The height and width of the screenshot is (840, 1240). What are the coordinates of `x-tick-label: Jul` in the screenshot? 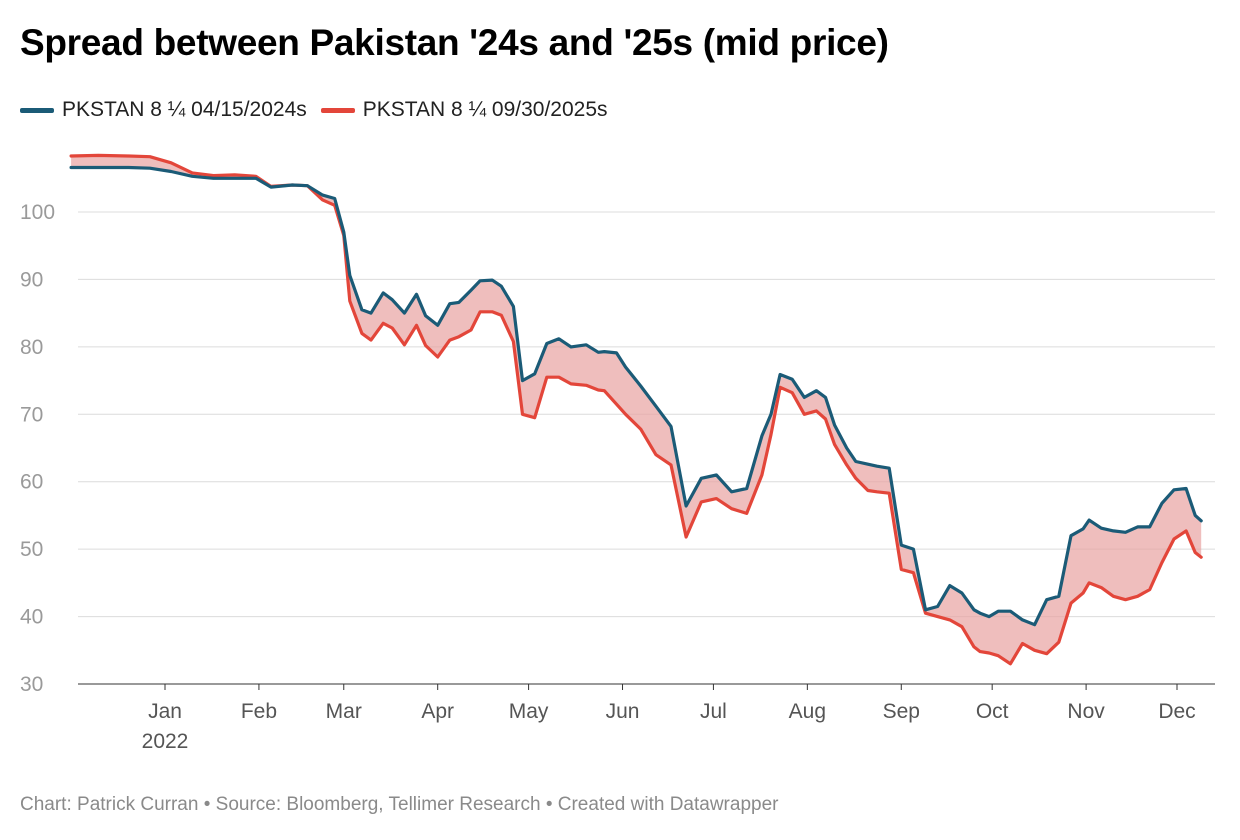 It's located at (713, 711).